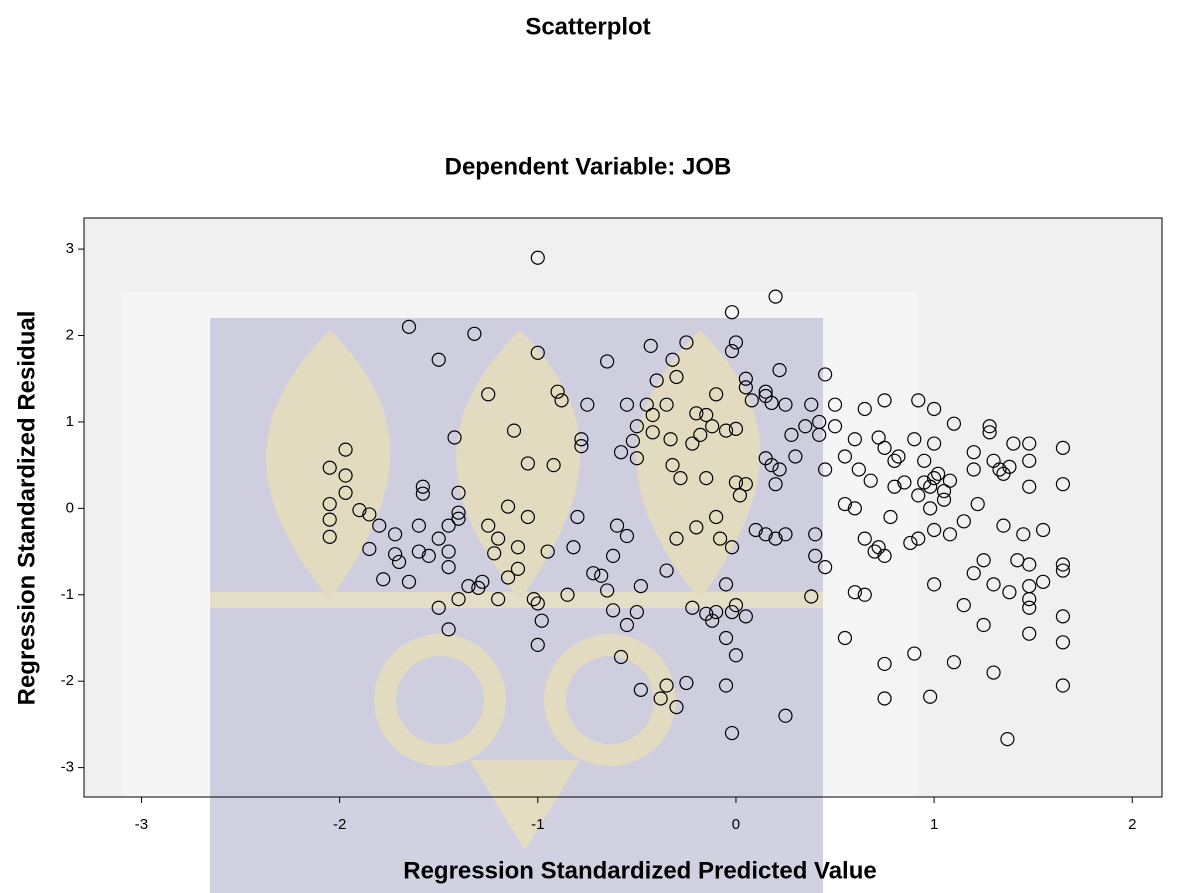 This screenshot has height=893, width=1197. Describe the element at coordinates (537, 824) in the screenshot. I see `x-tick-label: -1` at that location.